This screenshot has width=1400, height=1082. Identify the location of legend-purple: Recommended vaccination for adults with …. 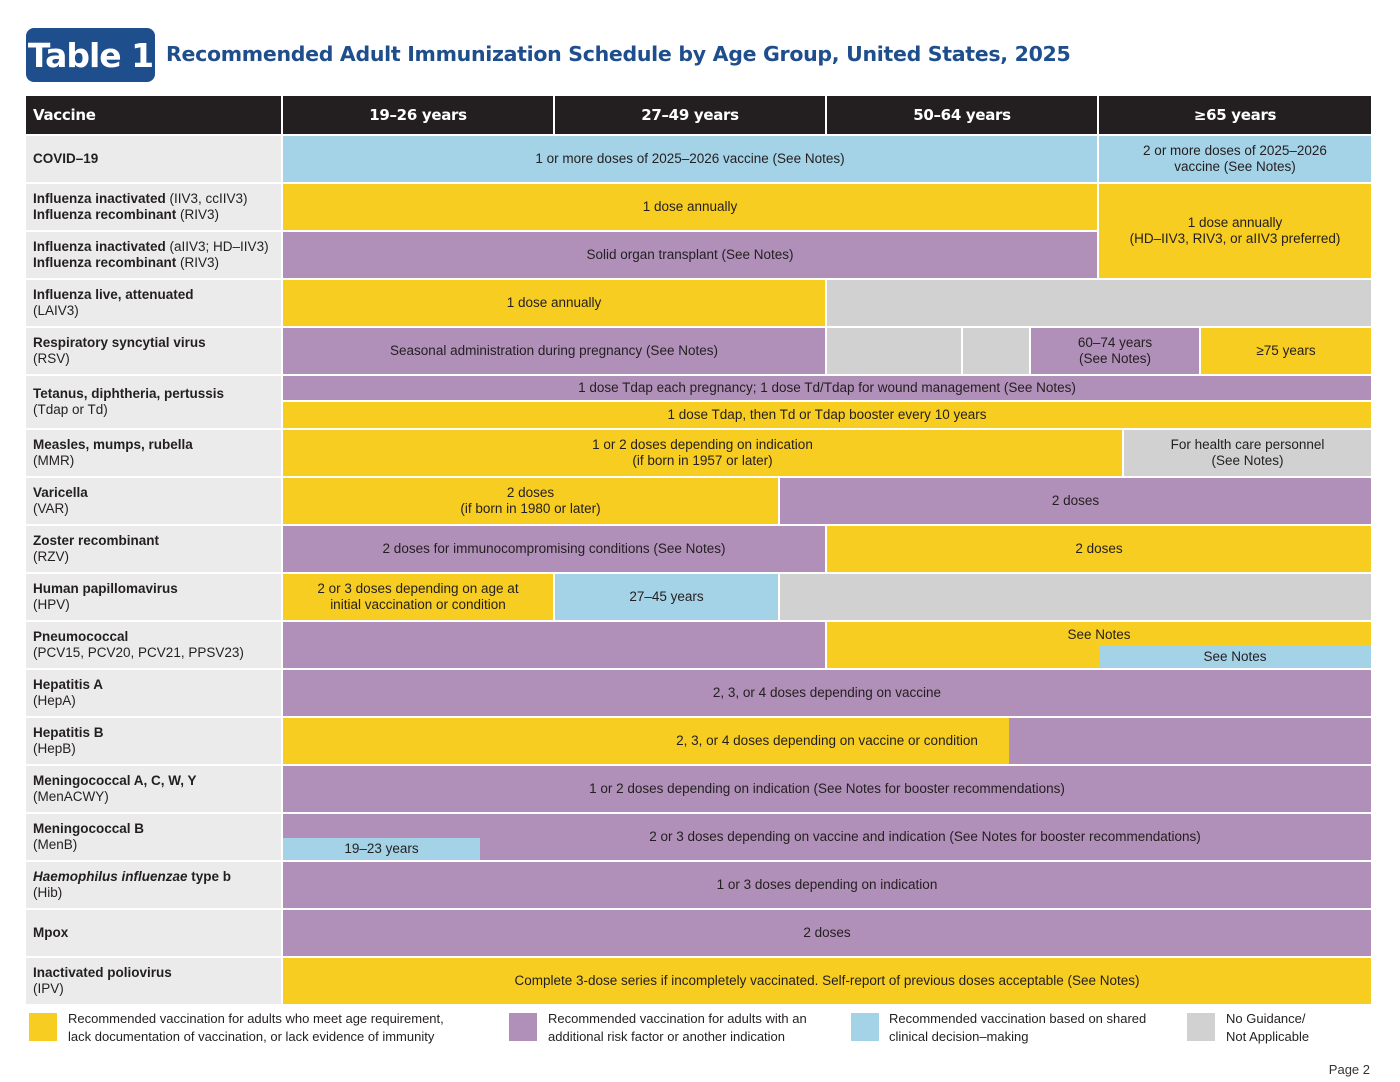
(677, 1027).